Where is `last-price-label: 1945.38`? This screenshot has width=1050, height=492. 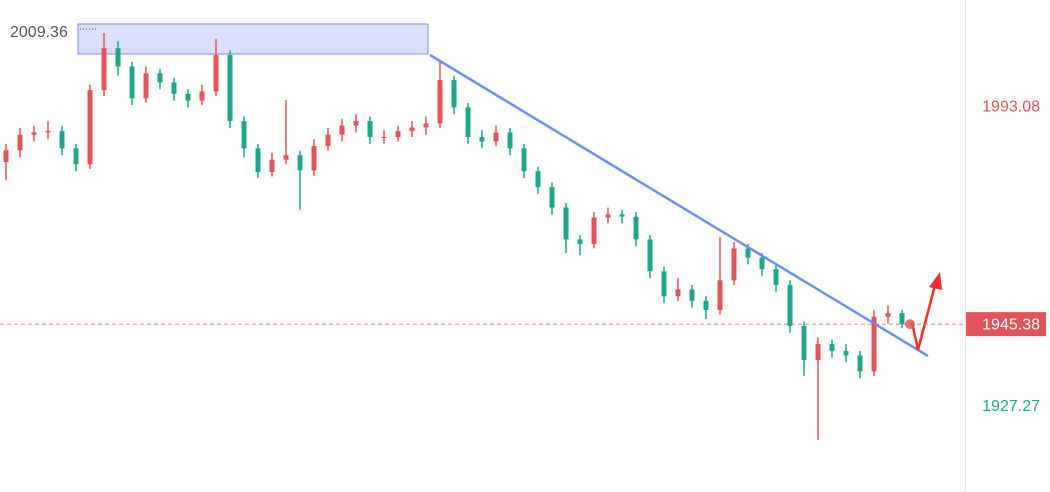
last-price-label: 1945.38 is located at coordinates (1011, 324).